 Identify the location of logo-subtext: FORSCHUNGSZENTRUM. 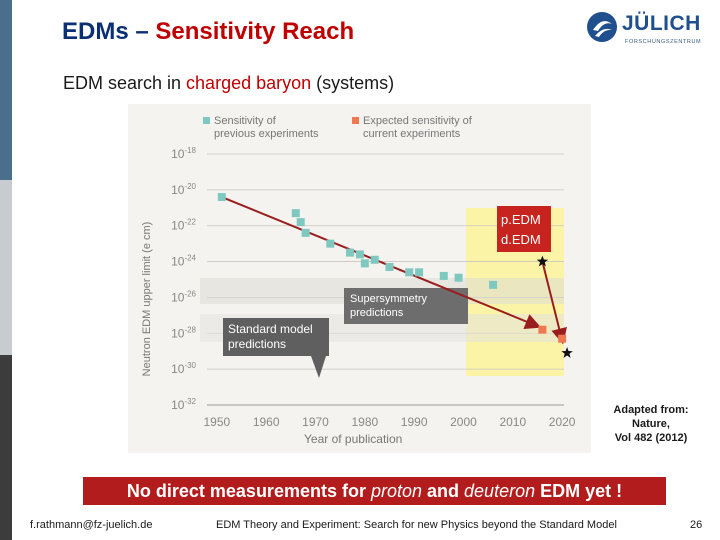
(663, 42).